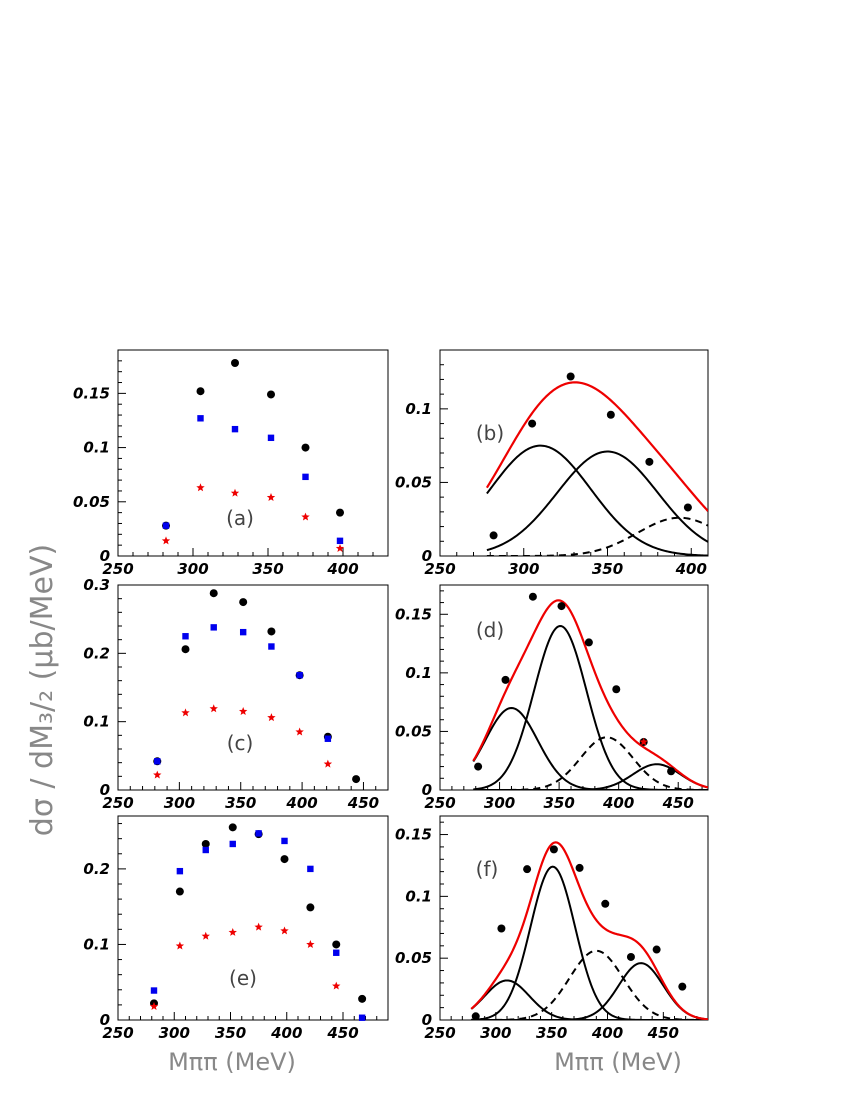  Describe the element at coordinates (643, 741) in the screenshot. I see `point-red-point` at that location.